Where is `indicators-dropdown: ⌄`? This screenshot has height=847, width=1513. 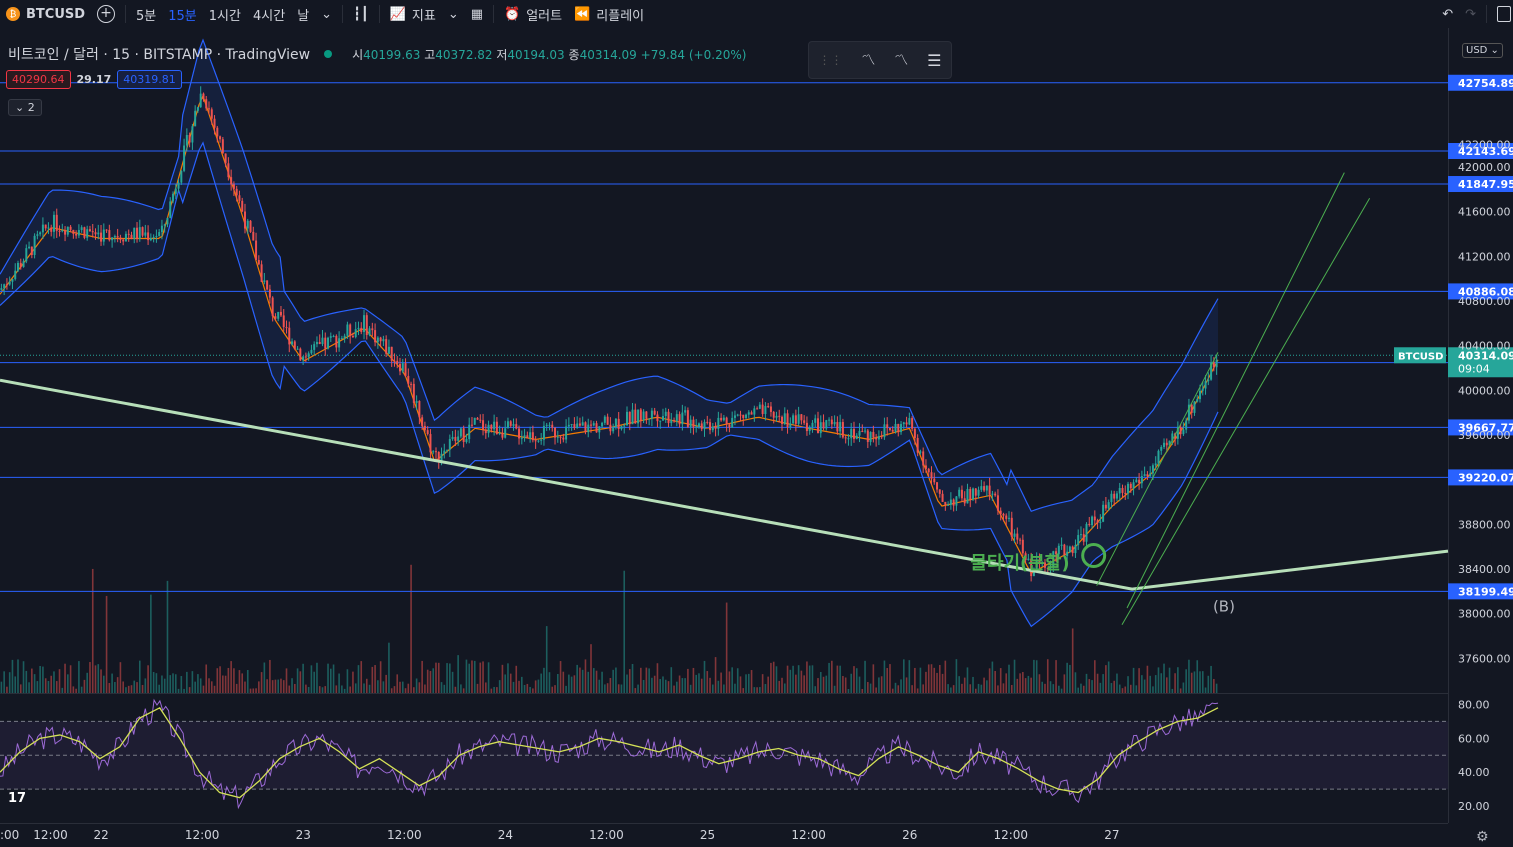 indicators-dropdown: ⌄ is located at coordinates (453, 14).